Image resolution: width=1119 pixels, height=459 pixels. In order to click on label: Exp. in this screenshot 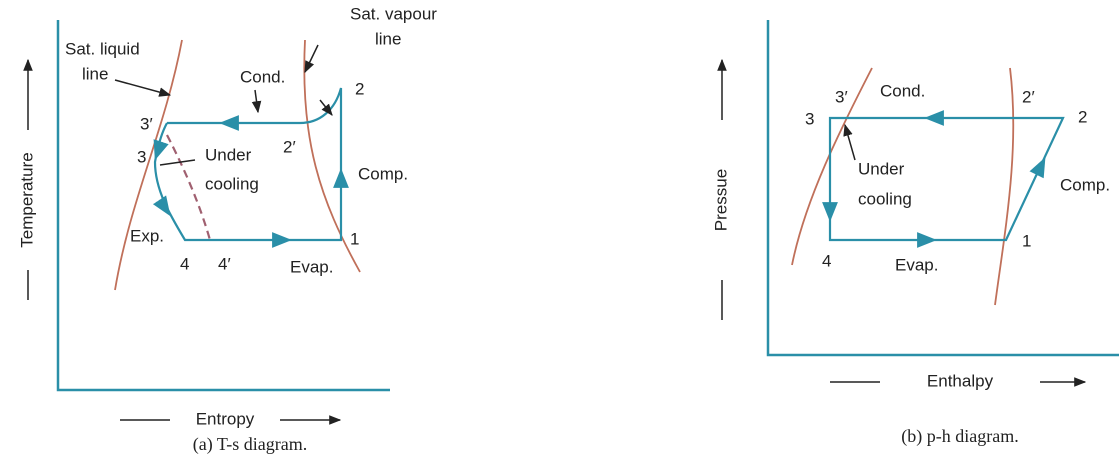, I will do `click(147, 235)`.